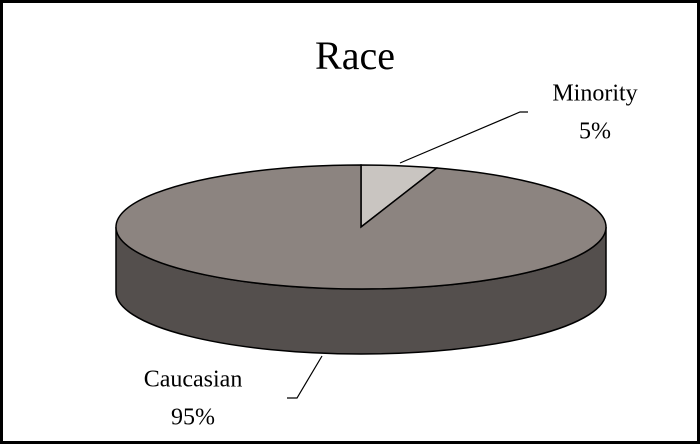  What do you see at coordinates (355, 55) in the screenshot?
I see `chart-title: Race` at bounding box center [355, 55].